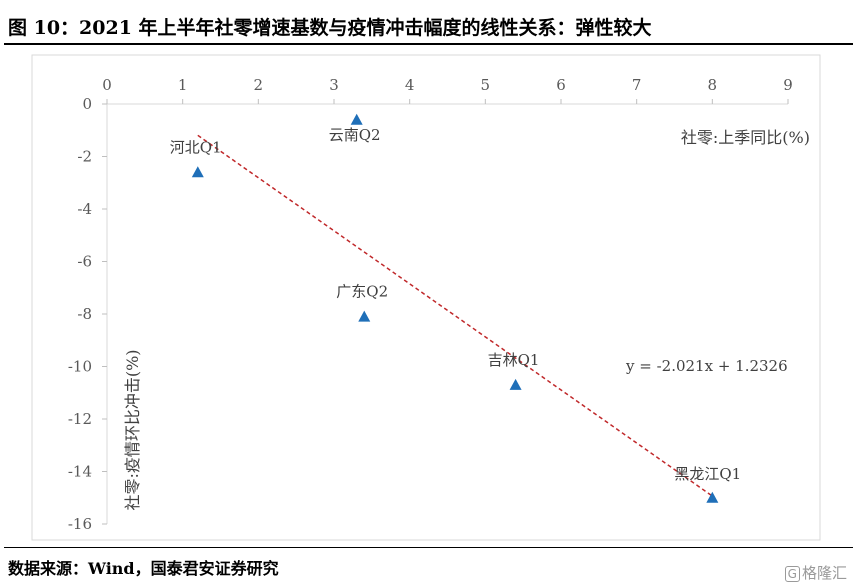 This screenshot has width=857, height=587. I want to click on data-point-label: 吉林Q1, so click(514, 360).